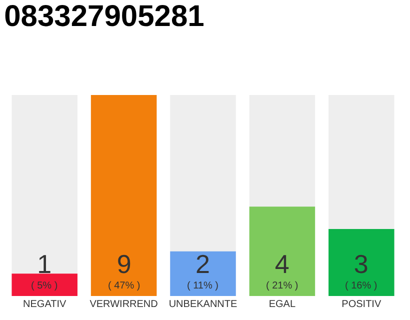 This screenshot has width=410, height=320. Describe the element at coordinates (124, 304) in the screenshot. I see `x-tick-label: VERWIRREND` at that location.